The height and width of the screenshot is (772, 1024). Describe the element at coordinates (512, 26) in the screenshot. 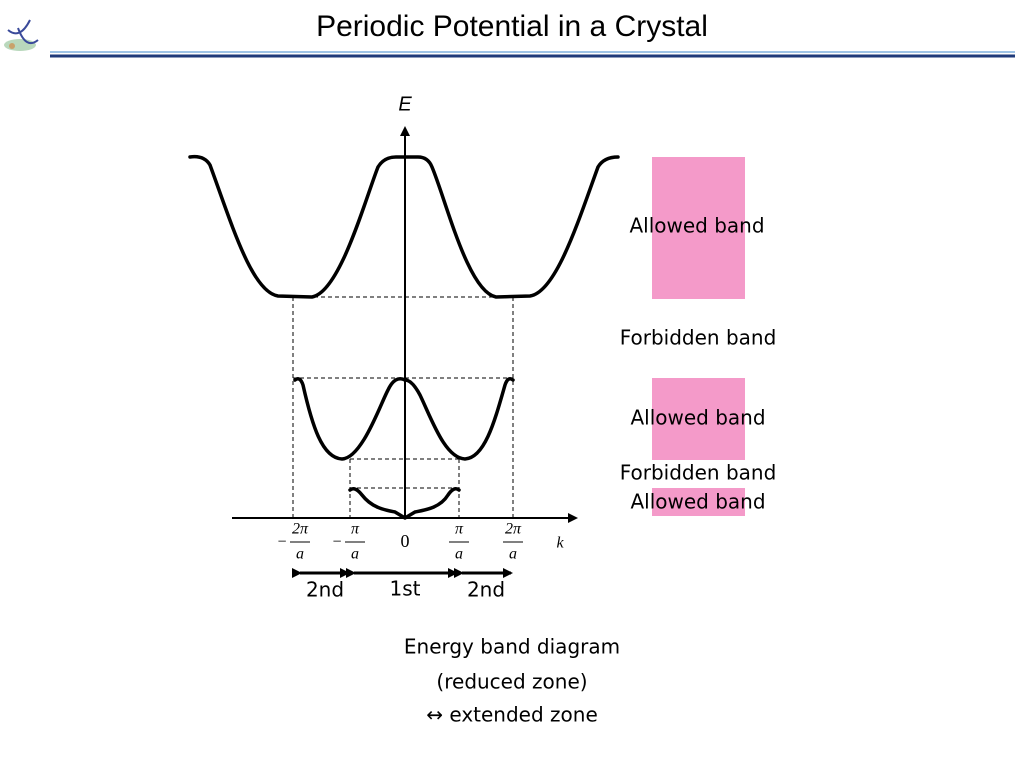

I see `slide-title: Periodic Potential in a Crystal` at that location.